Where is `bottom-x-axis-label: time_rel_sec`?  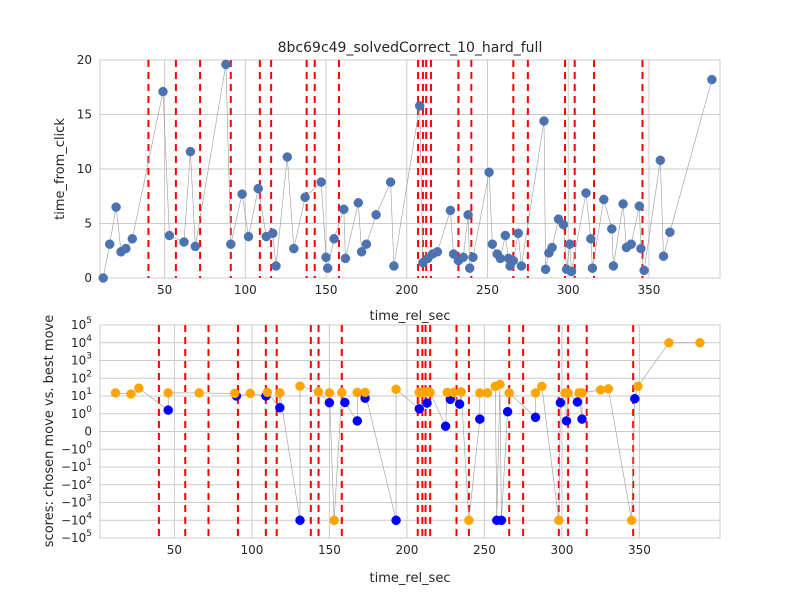 bottom-x-axis-label: time_rel_sec is located at coordinates (410, 578).